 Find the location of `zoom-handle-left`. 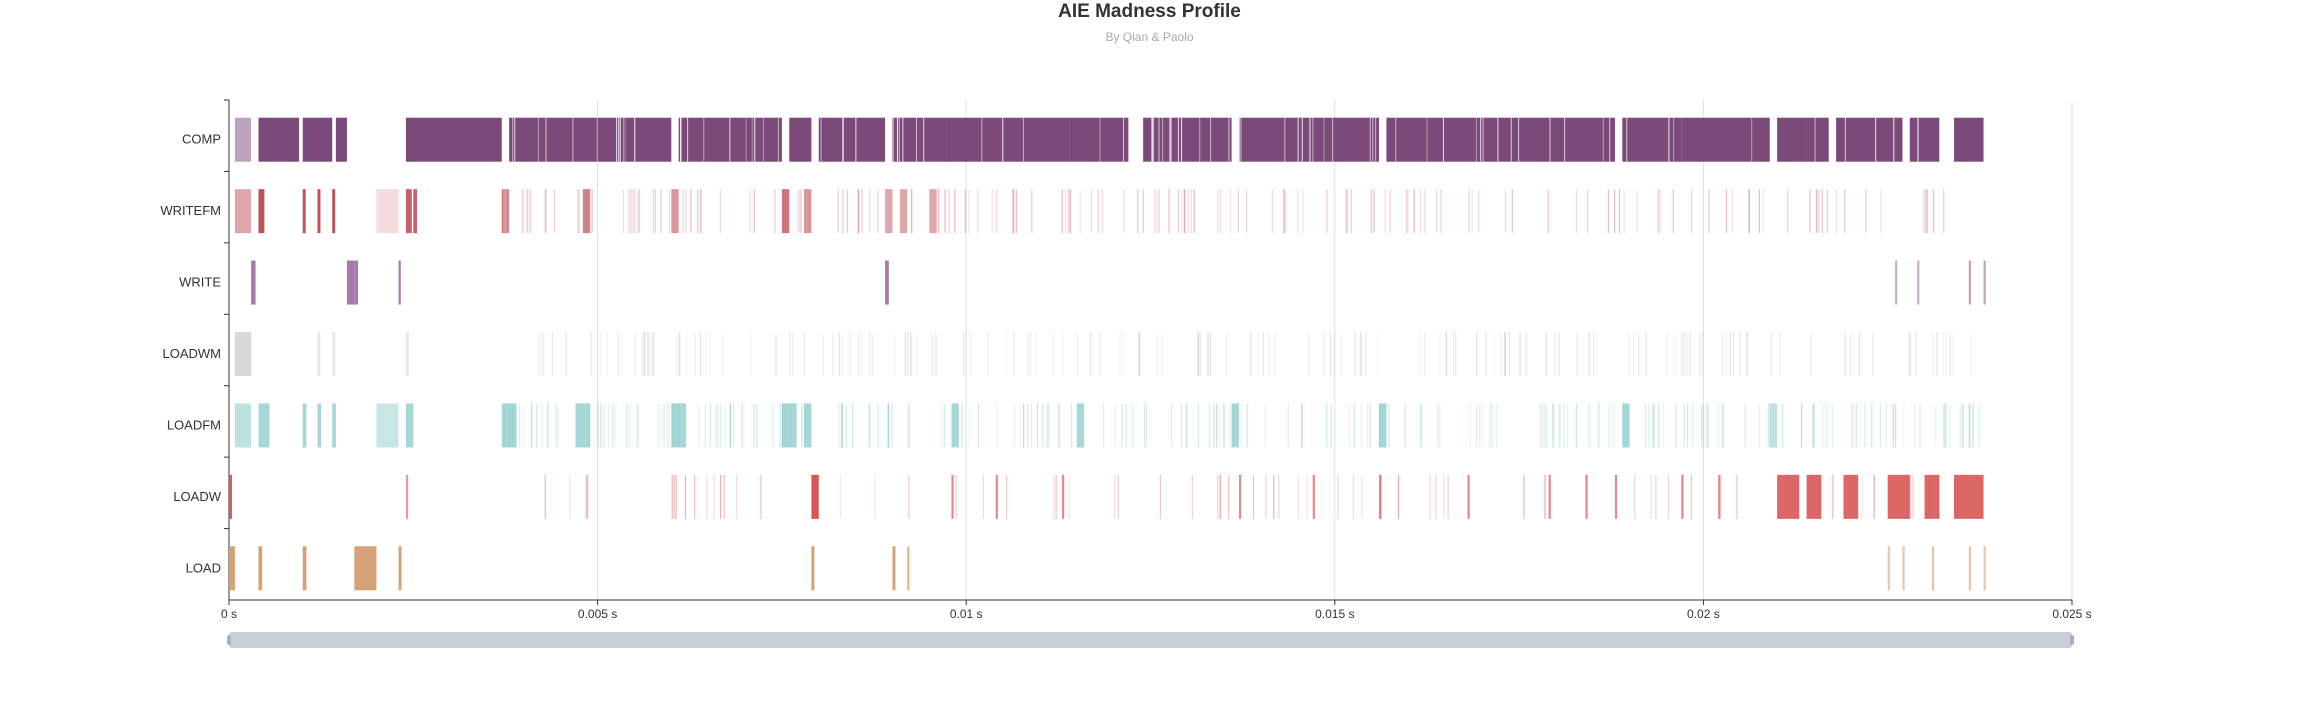

zoom-handle-left is located at coordinates (229, 640).